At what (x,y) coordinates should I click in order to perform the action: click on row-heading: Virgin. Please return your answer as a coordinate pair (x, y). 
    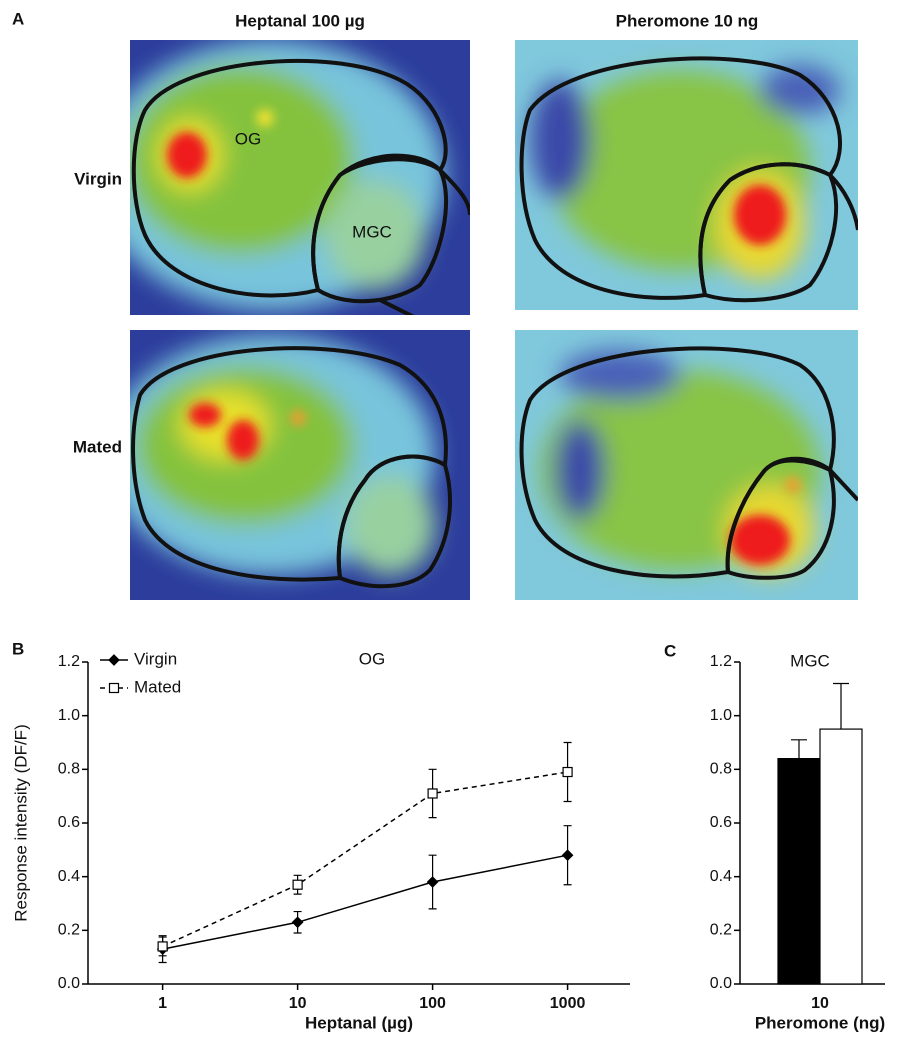
    Looking at the image, I should click on (98, 178).